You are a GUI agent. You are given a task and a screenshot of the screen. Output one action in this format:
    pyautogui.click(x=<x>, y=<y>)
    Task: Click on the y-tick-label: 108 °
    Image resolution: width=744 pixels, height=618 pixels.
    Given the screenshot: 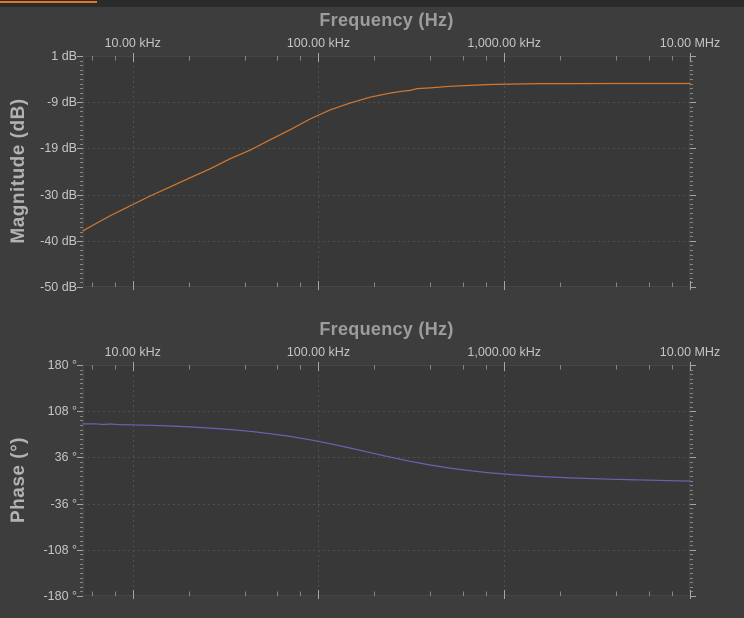 What is the action you would take?
    pyautogui.click(x=62, y=411)
    